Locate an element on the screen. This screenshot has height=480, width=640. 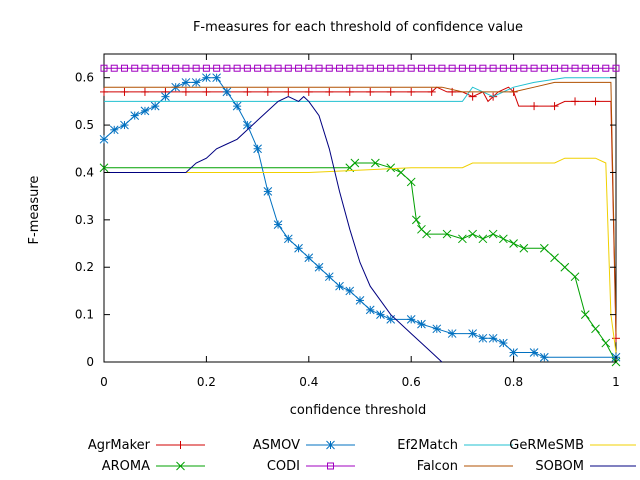
legend-label: Ef2Match is located at coordinates (427, 445).